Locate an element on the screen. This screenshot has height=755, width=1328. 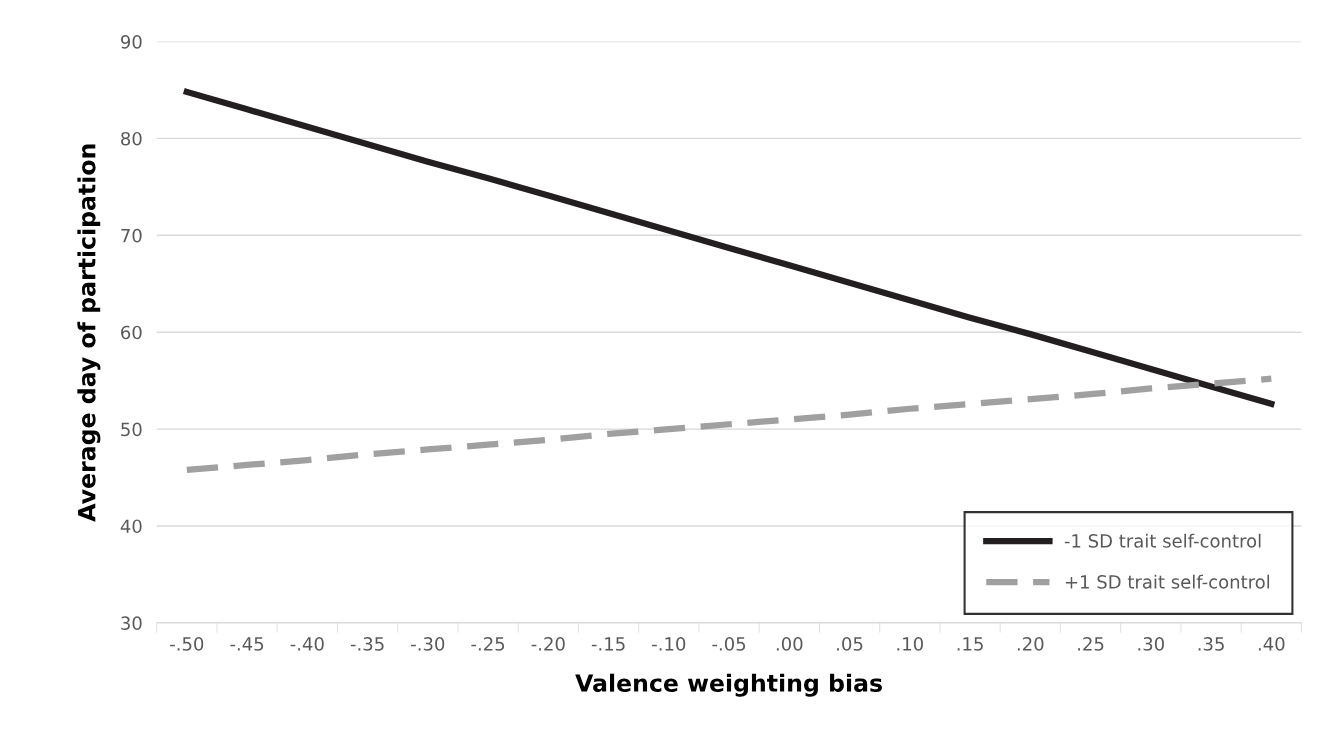
x-tick-label: -.05 is located at coordinates (729, 644).